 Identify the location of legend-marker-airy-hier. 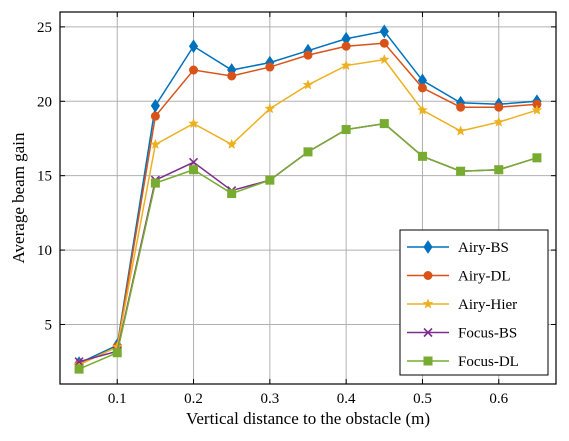
(428, 303).